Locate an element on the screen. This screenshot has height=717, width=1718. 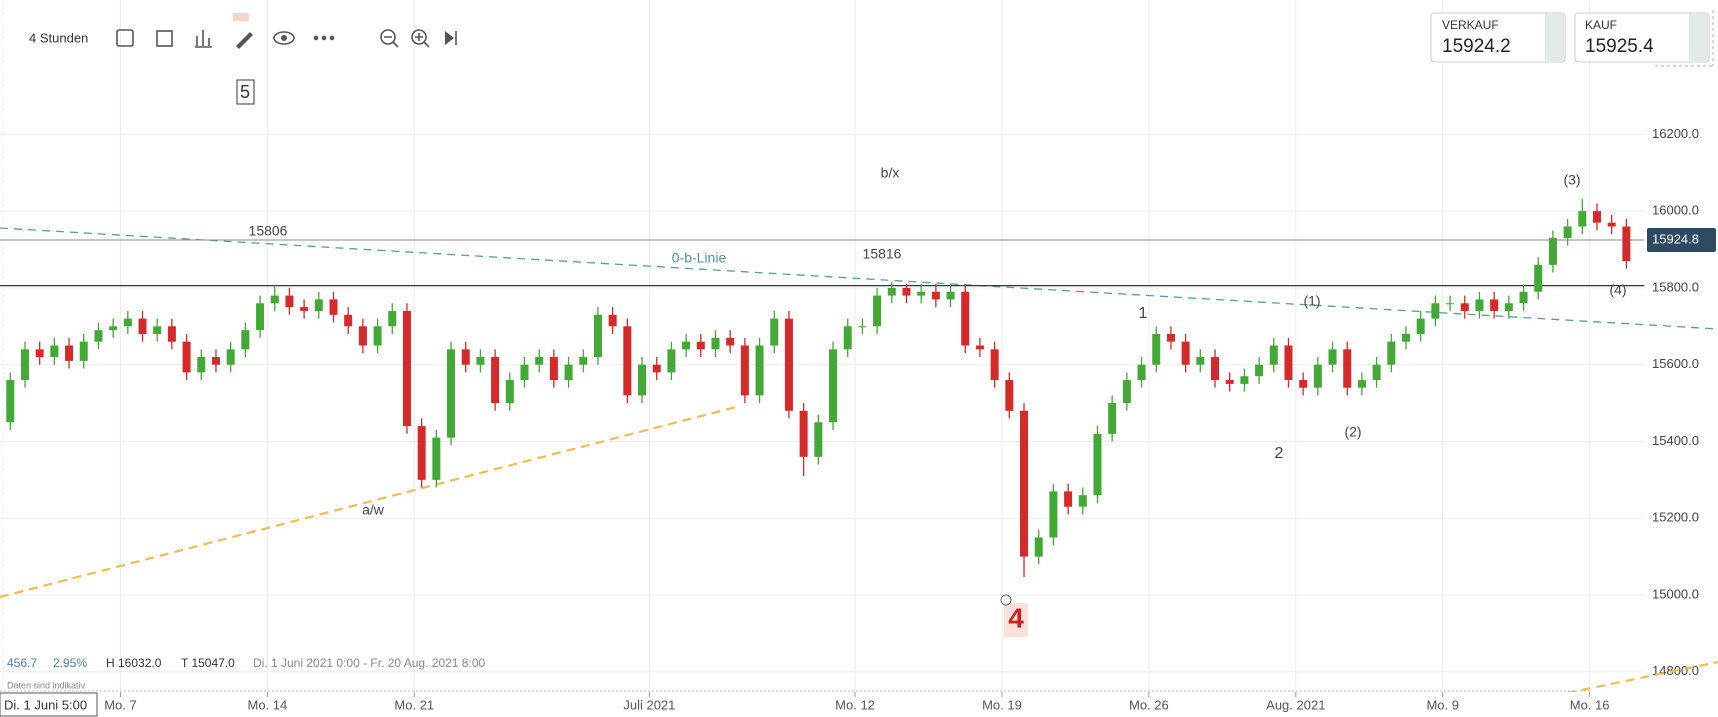
annotation: 0-b-Linie is located at coordinates (699, 258).